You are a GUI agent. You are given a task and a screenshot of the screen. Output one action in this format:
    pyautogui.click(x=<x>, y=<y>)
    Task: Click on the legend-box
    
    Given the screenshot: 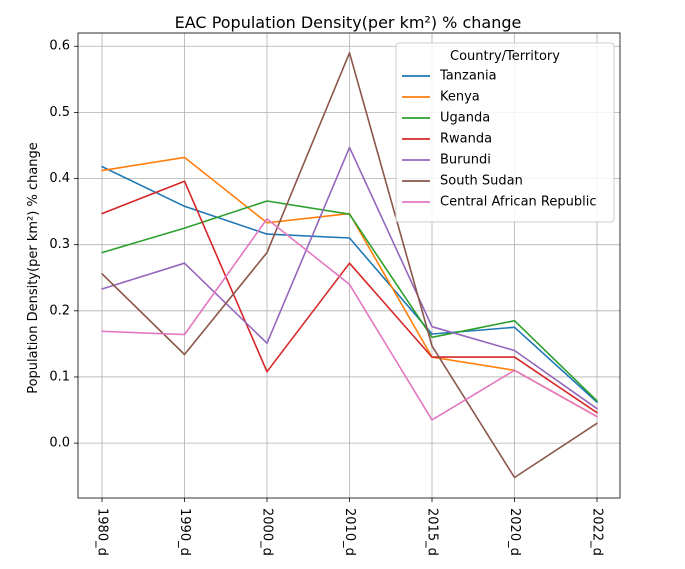 What is the action you would take?
    pyautogui.click(x=505, y=132)
    